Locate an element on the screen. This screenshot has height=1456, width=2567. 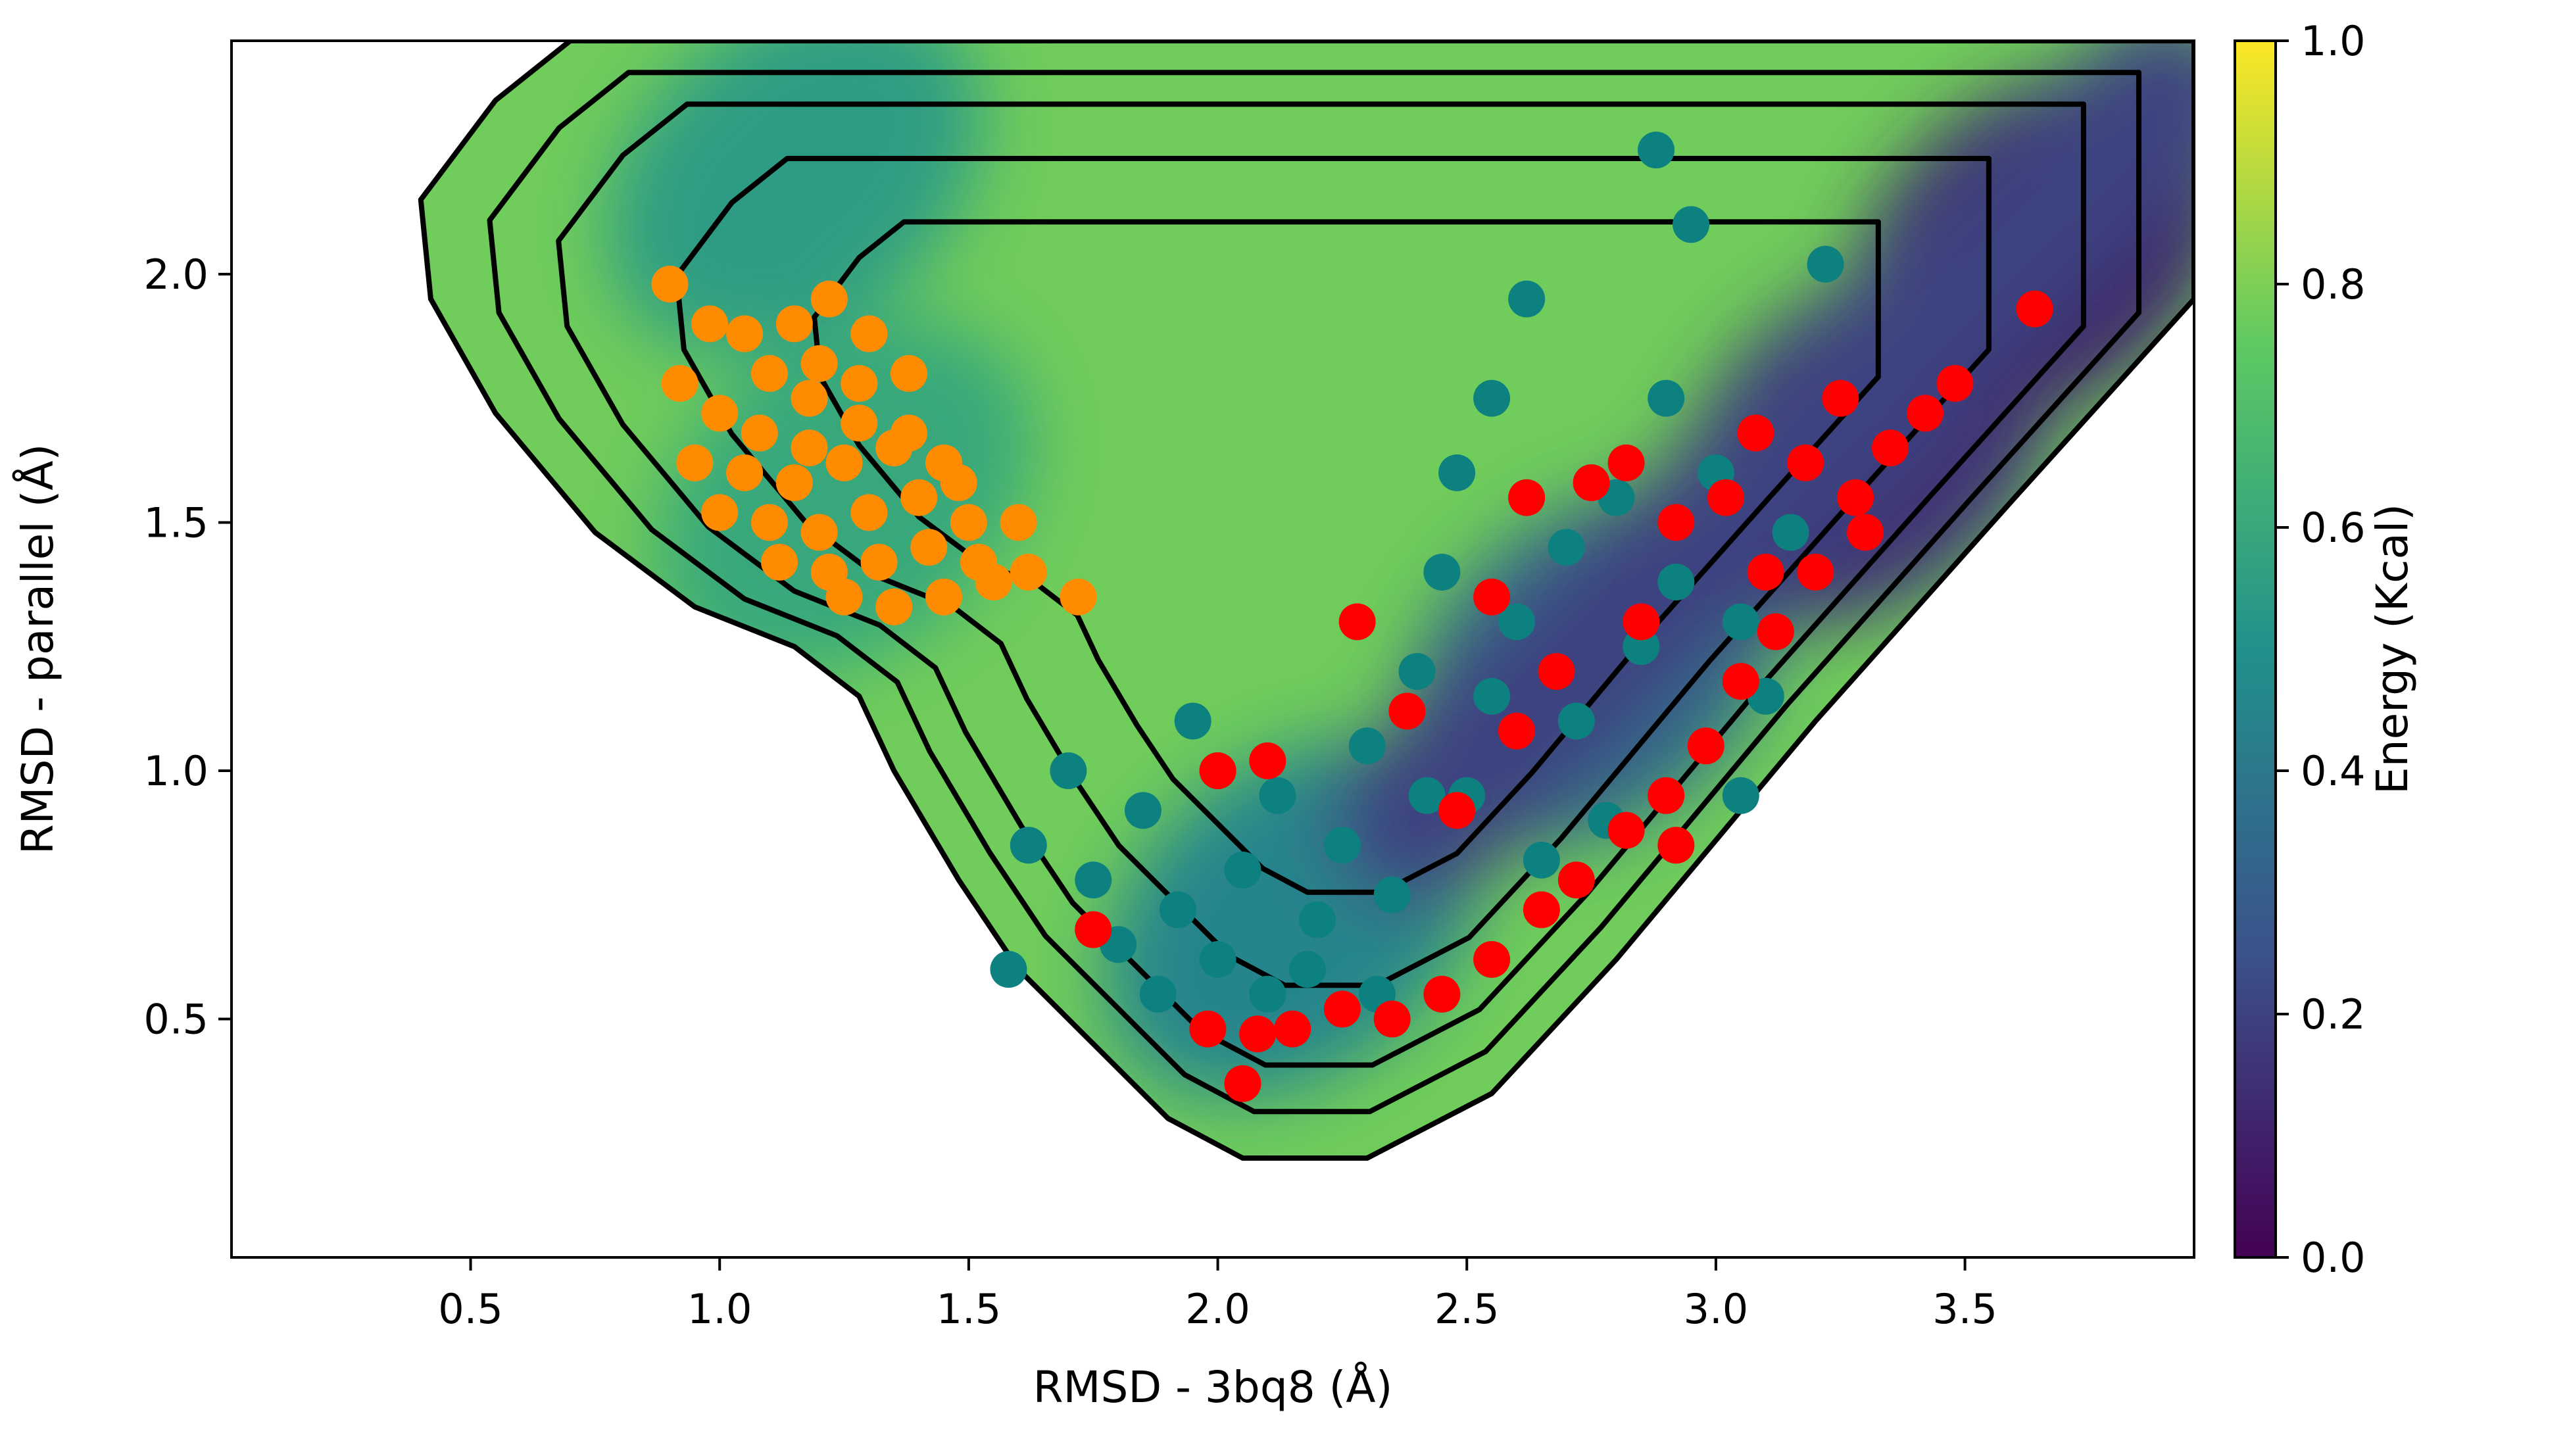
y-tick-label-1: 1.0 is located at coordinates (175, 771).